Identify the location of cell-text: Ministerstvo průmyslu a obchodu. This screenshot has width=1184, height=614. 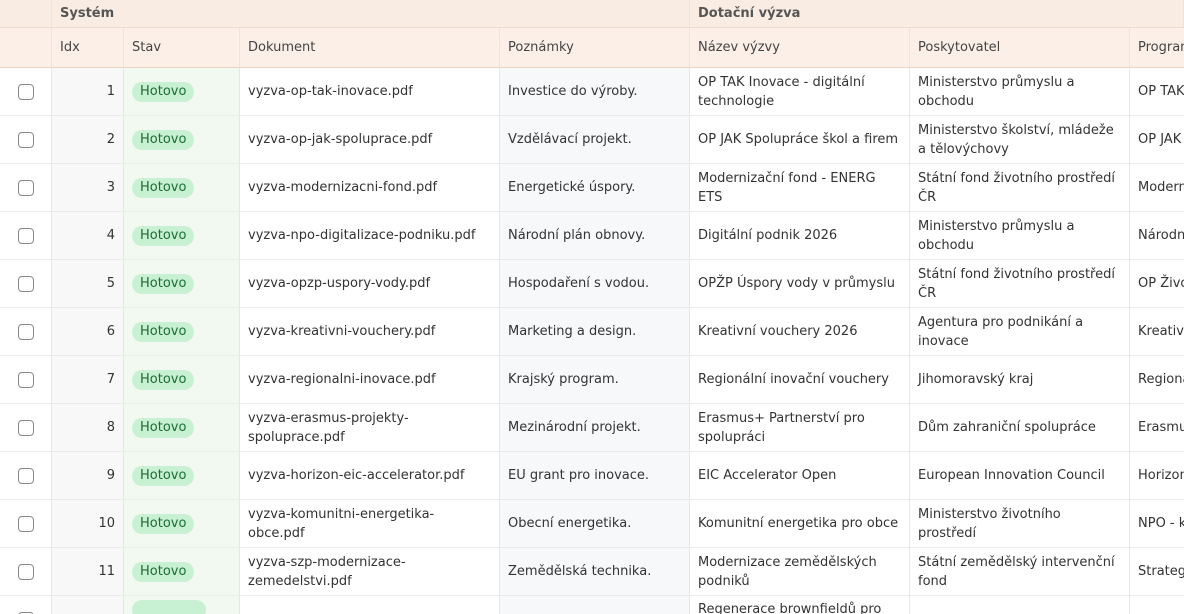
(996, 91).